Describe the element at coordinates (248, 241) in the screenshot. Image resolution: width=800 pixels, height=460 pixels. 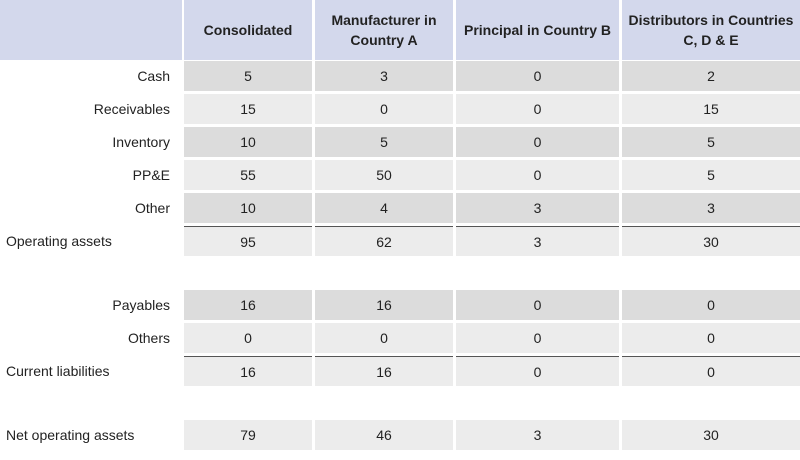
I see `table-cell: 95` at that location.